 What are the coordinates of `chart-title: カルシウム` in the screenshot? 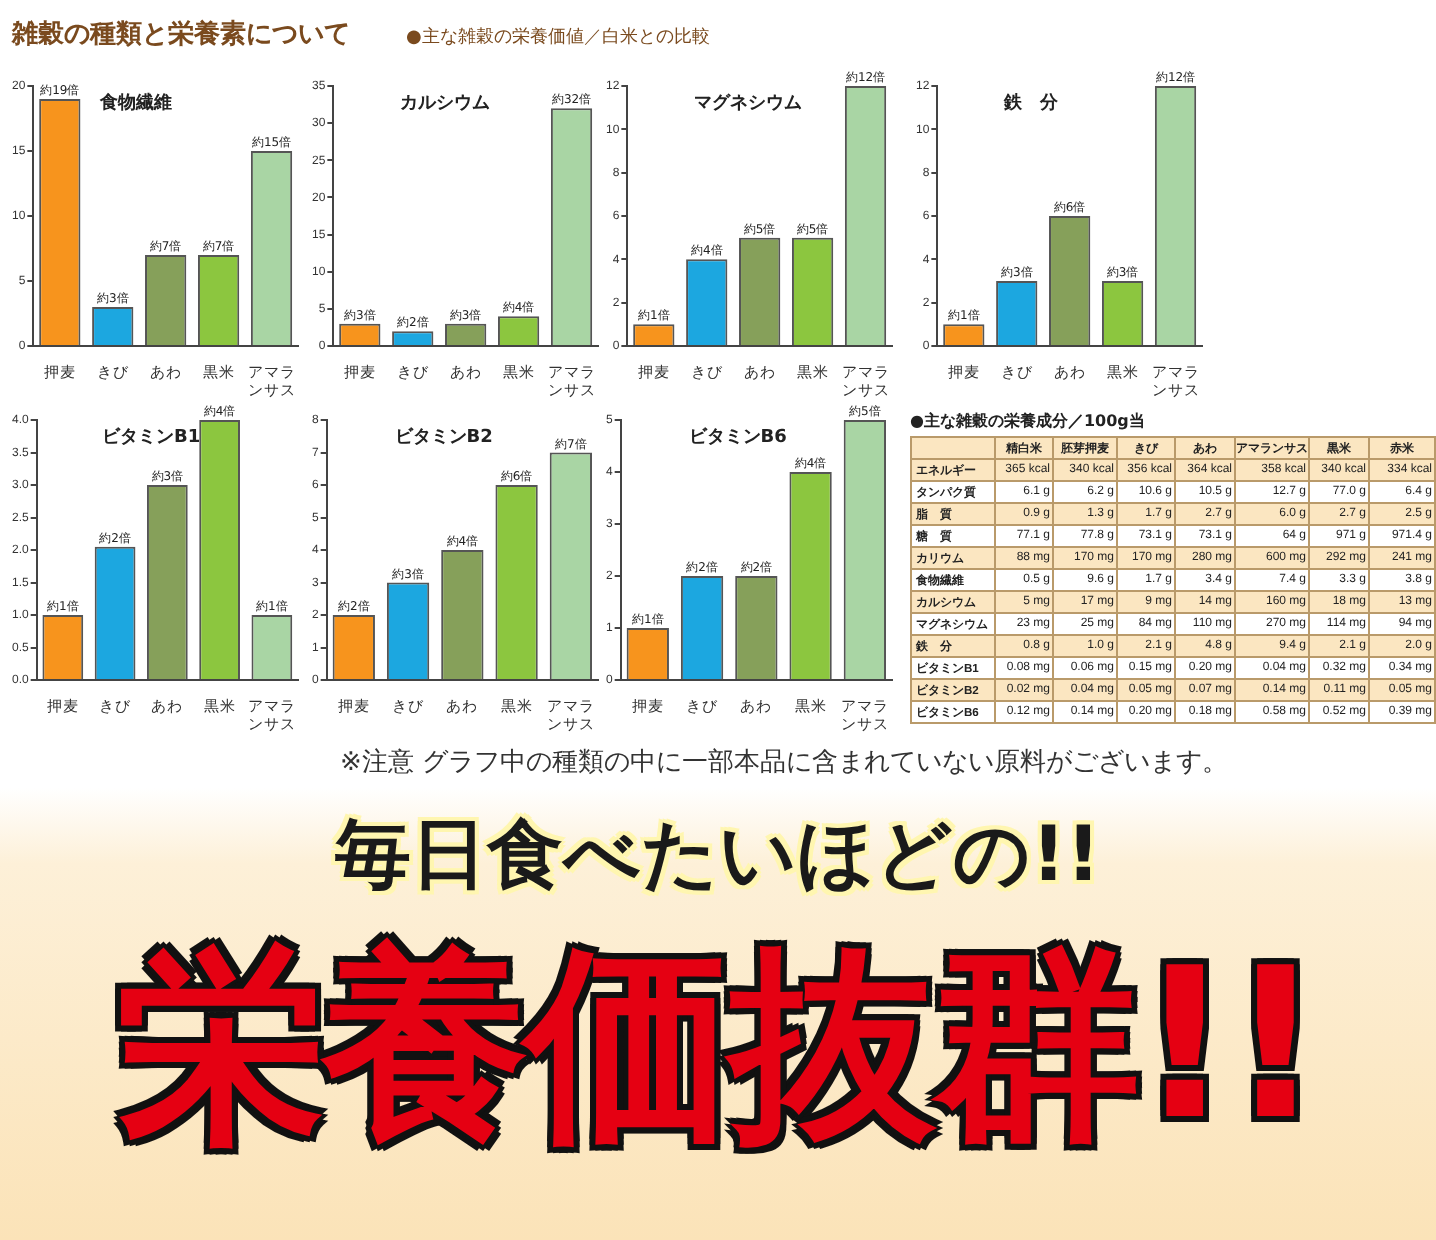 It's located at (444, 103).